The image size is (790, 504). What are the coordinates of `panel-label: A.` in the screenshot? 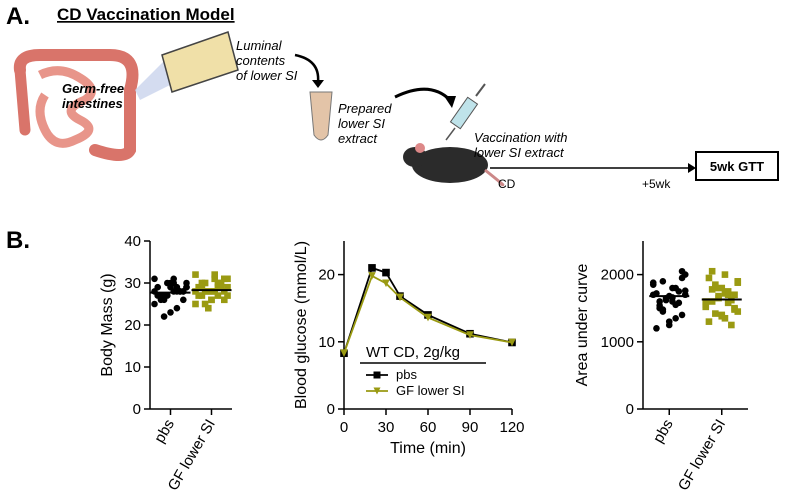 It's located at (18, 16).